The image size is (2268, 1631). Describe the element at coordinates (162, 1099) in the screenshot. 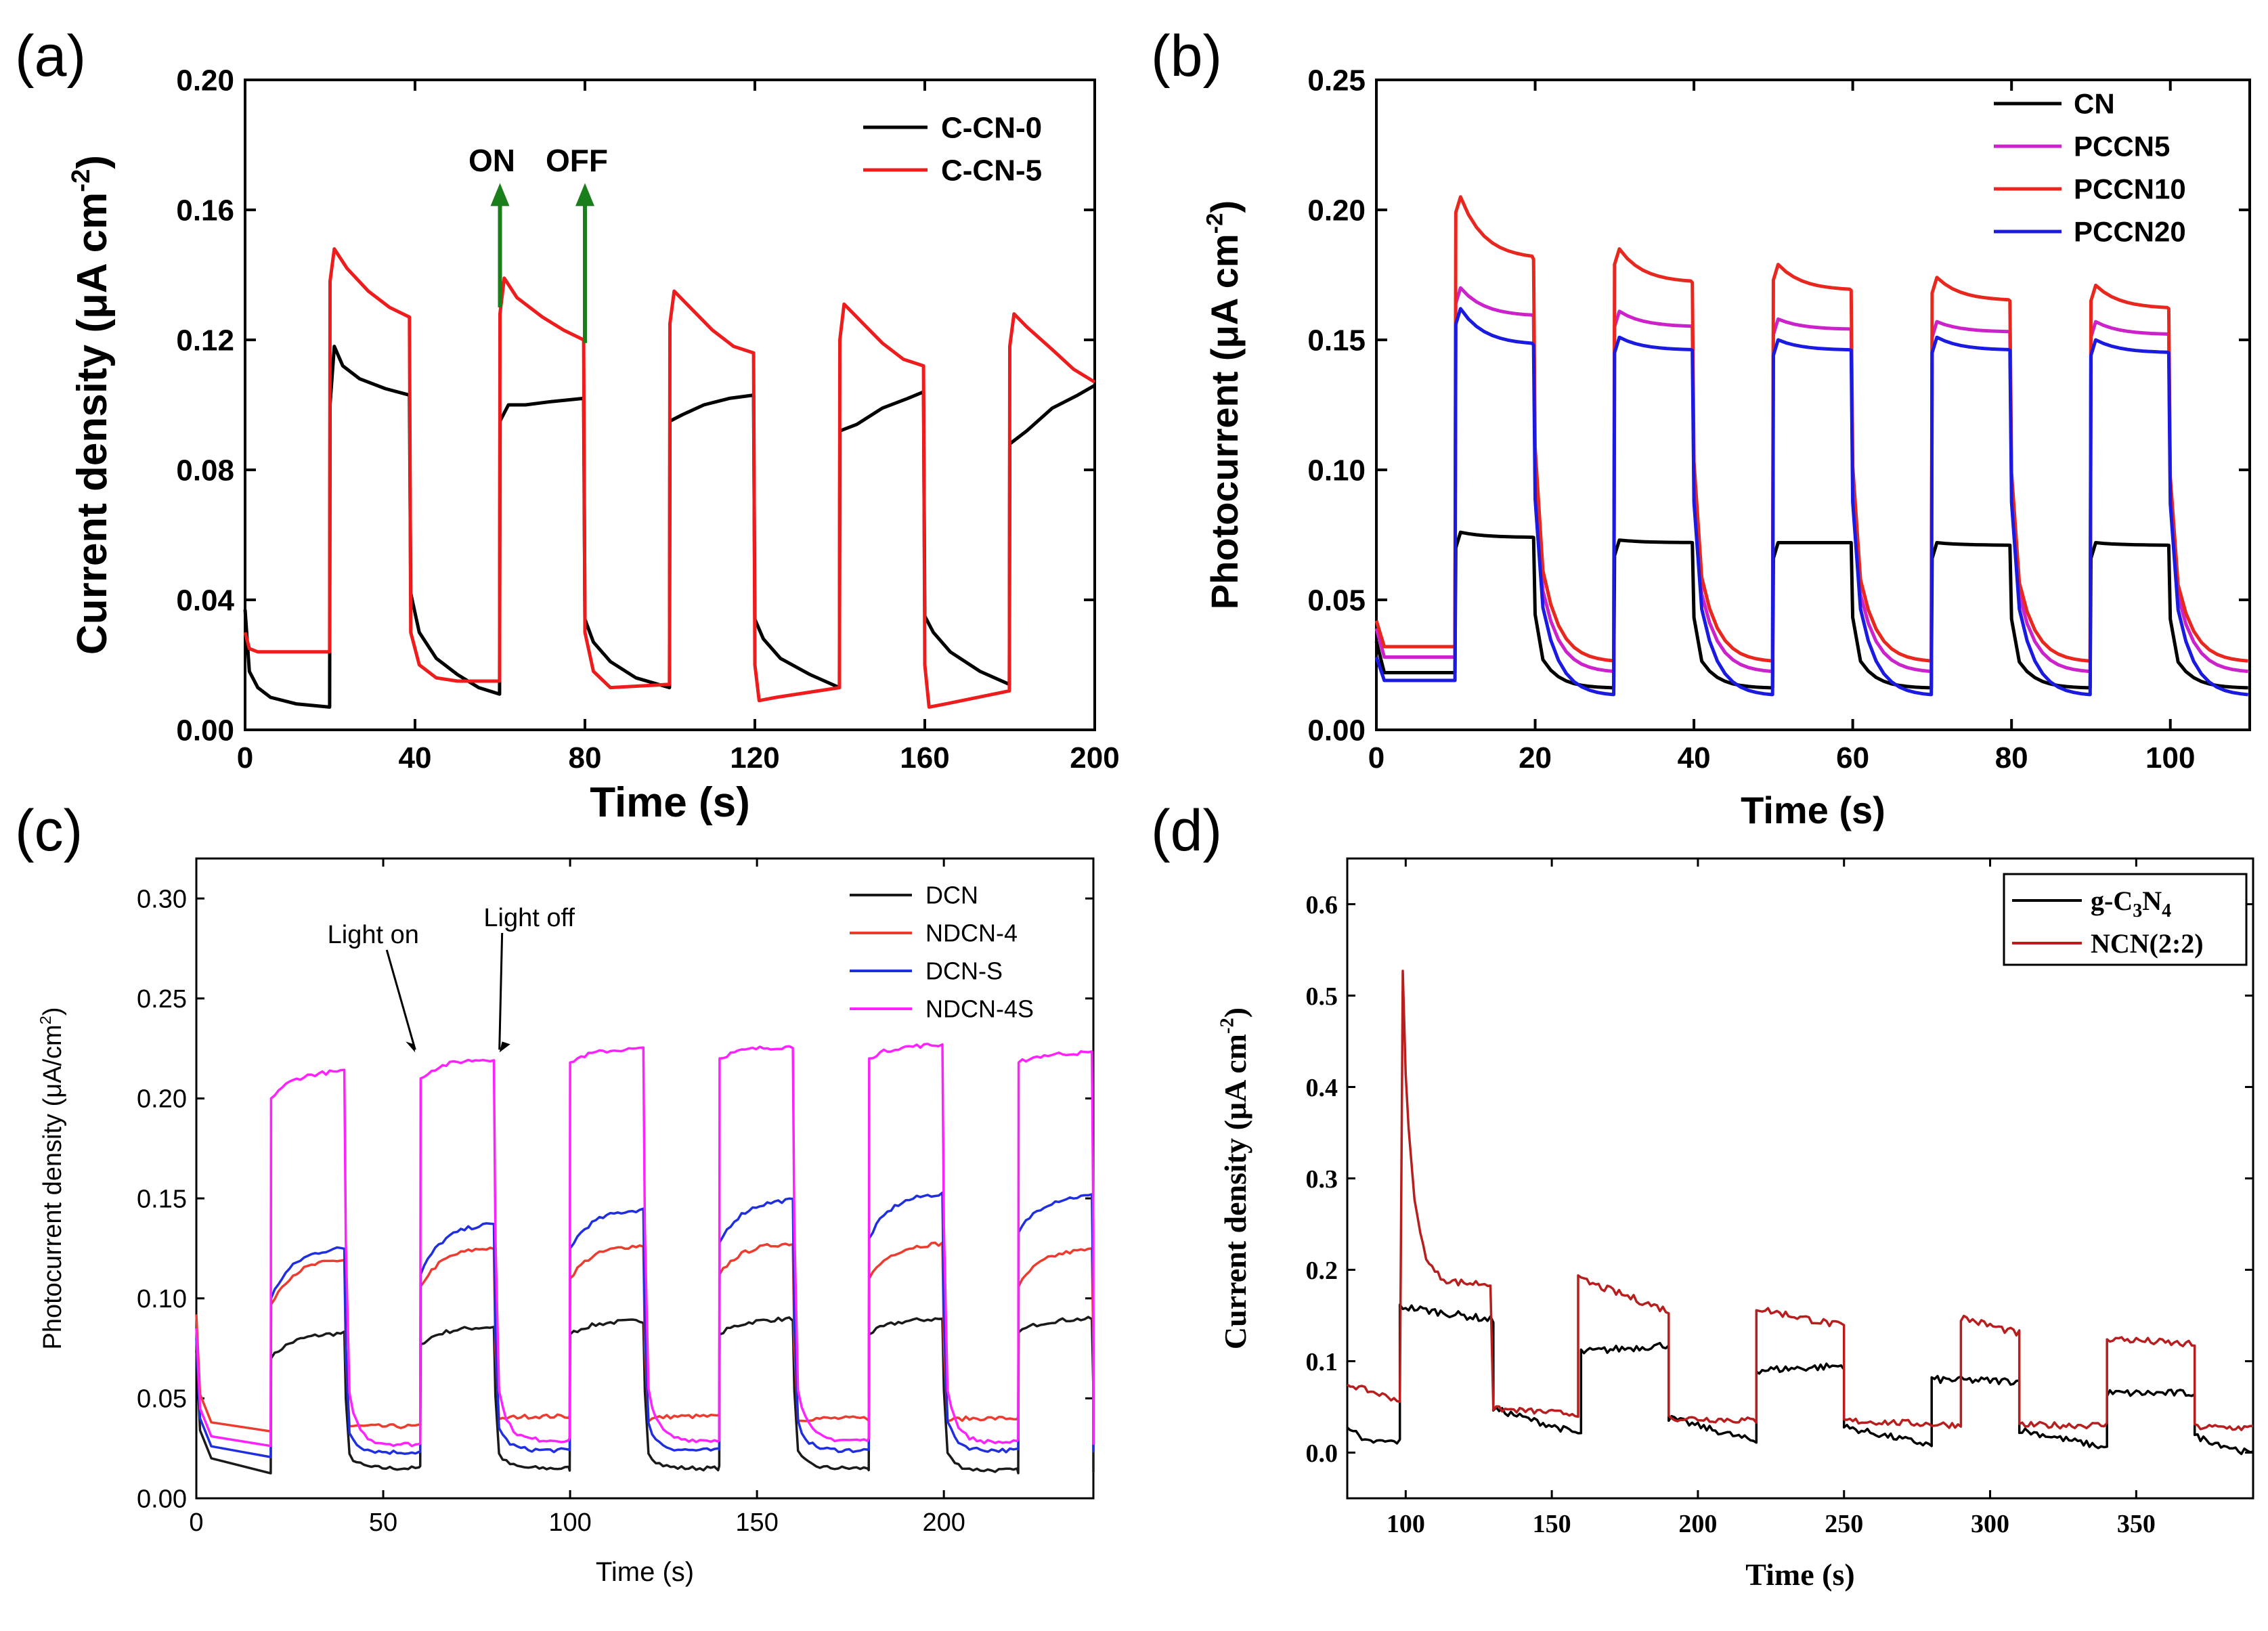

I see `panel-c-ytick-label: 0.20` at that location.